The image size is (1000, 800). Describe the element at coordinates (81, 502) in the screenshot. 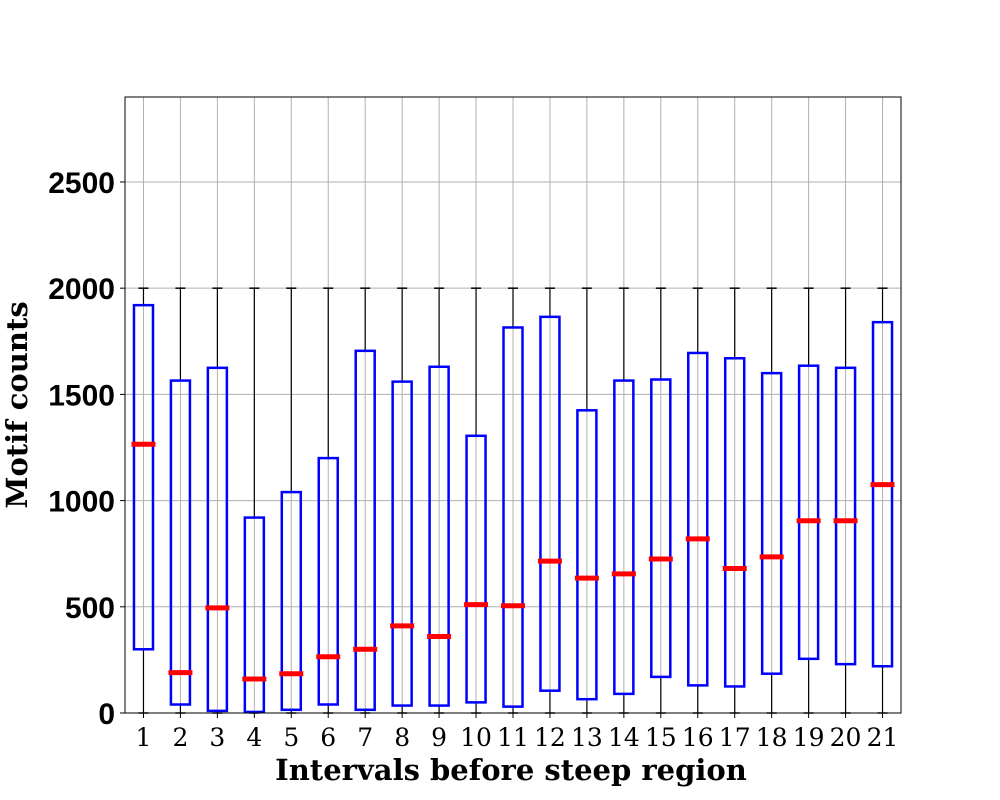

I see `y-tick-label: 1000` at that location.